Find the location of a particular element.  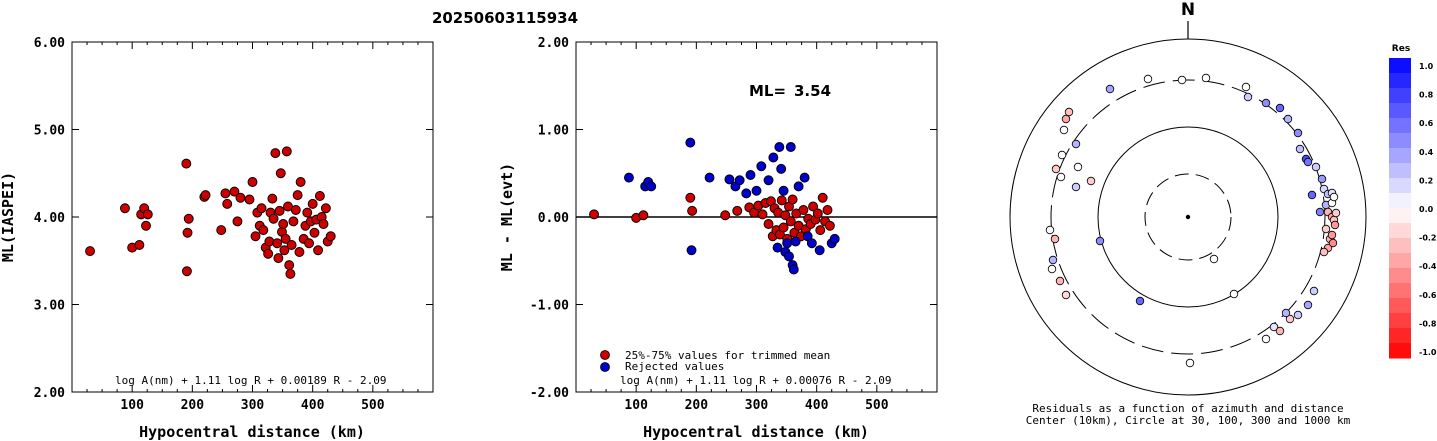

x-tick-label: 500 is located at coordinates (877, 405).